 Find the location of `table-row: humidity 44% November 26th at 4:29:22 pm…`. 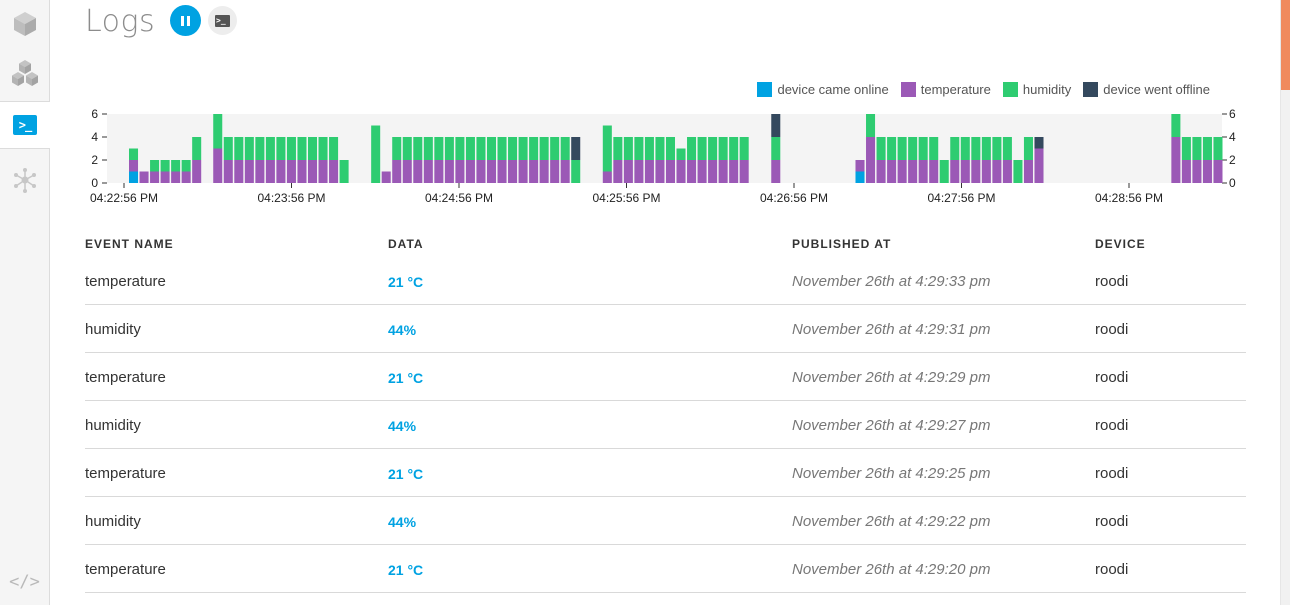

table-row: humidity 44% November 26th at 4:29:22 pm… is located at coordinates (665, 521).